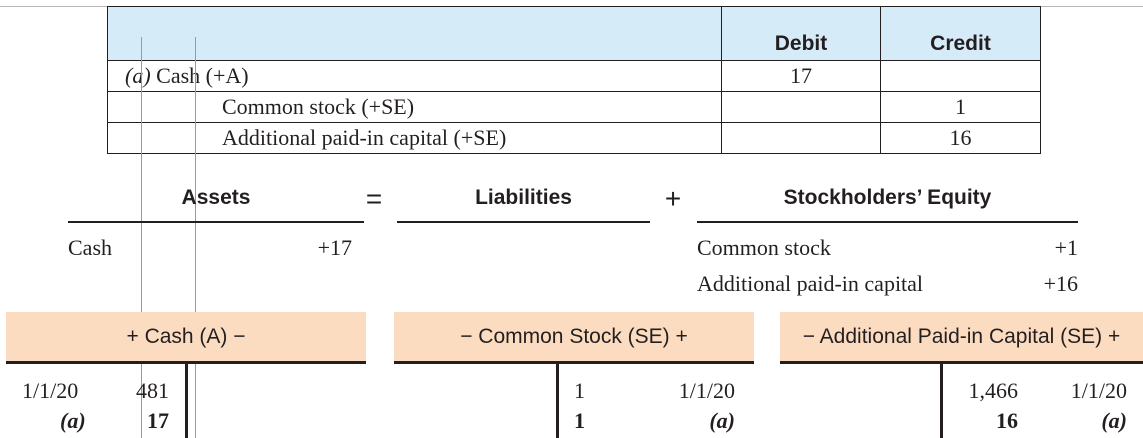 The image size is (1143, 438). I want to click on entry-ref: (a), so click(138, 75).